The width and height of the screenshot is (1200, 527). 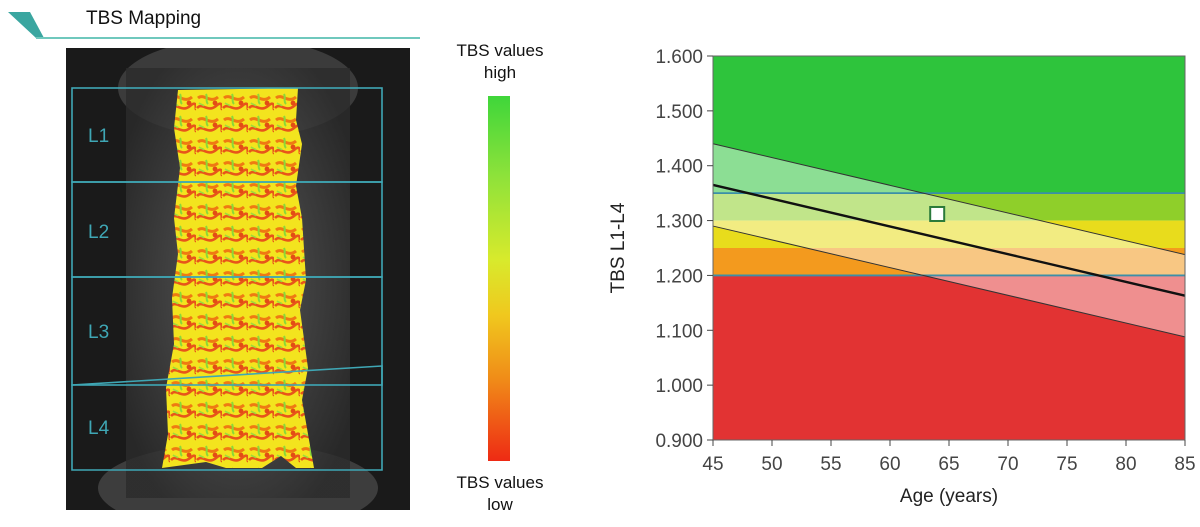 I want to click on header: TBS Mapping, so click(x=210, y=21).